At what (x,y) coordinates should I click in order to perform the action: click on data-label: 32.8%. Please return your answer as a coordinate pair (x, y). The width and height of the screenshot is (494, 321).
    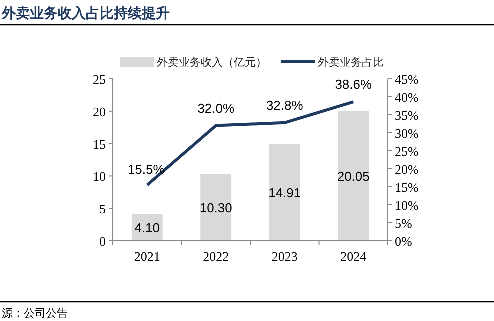
    Looking at the image, I should click on (285, 105).